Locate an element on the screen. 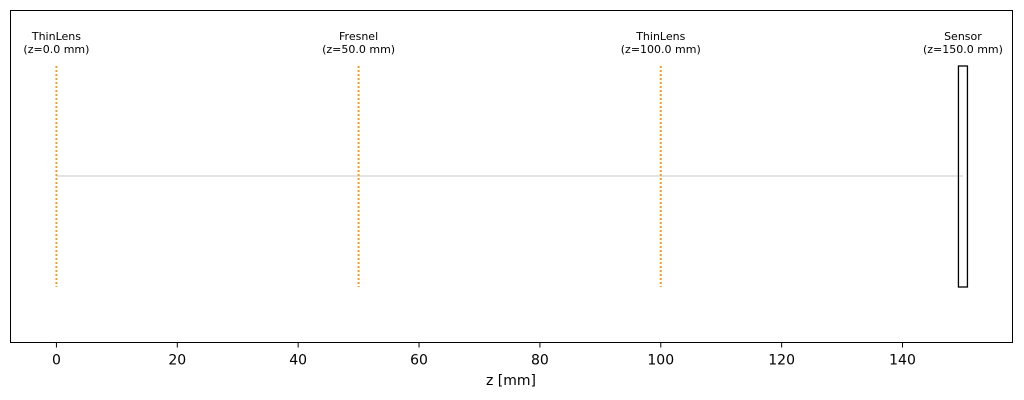  x-axis-label: z [mm] is located at coordinates (511, 381).